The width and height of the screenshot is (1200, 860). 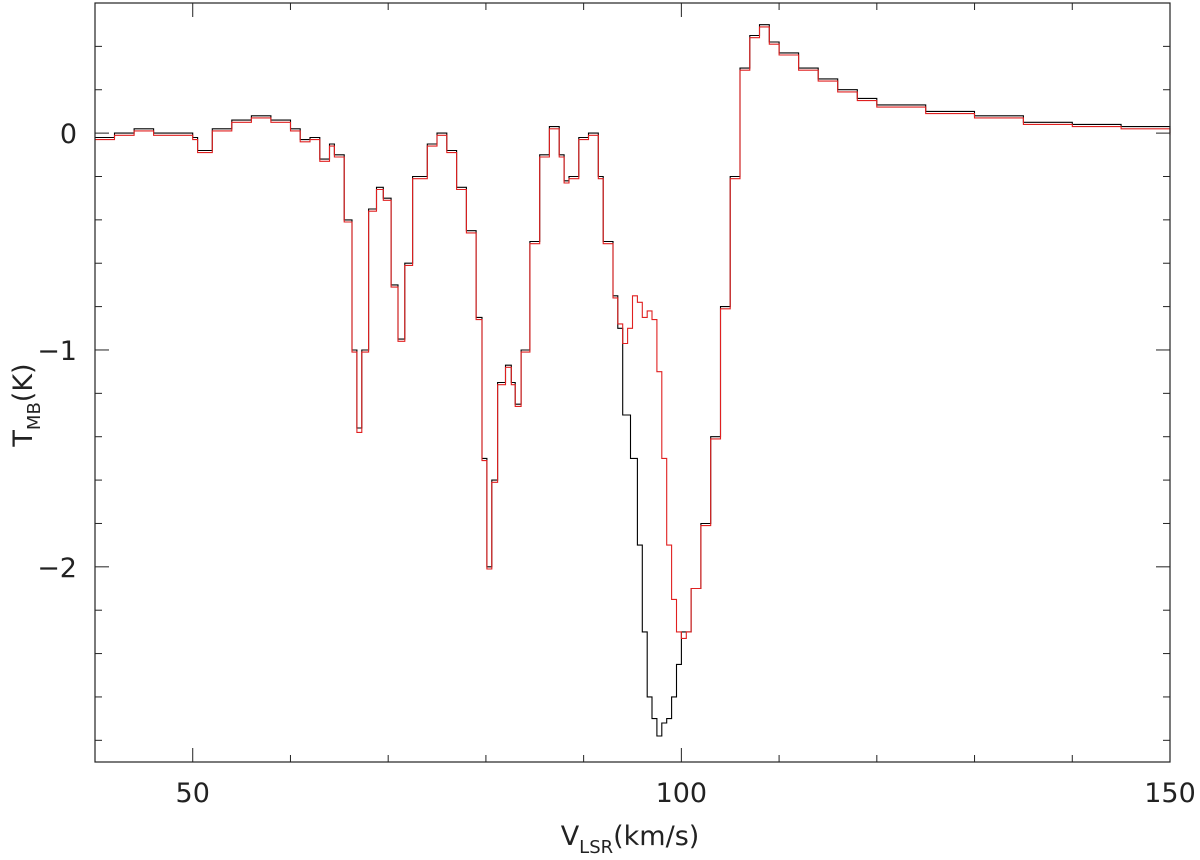 I want to click on y-axis-label-unit: (K), so click(x=23, y=382).